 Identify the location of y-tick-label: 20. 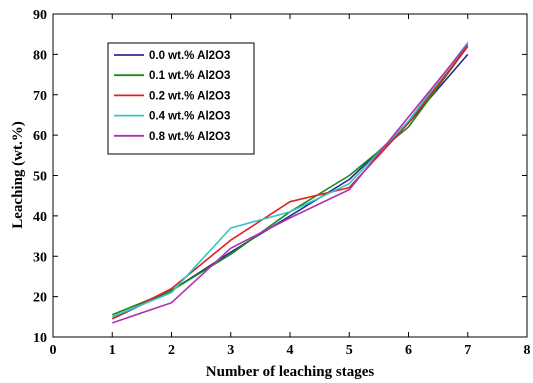
(40, 298).